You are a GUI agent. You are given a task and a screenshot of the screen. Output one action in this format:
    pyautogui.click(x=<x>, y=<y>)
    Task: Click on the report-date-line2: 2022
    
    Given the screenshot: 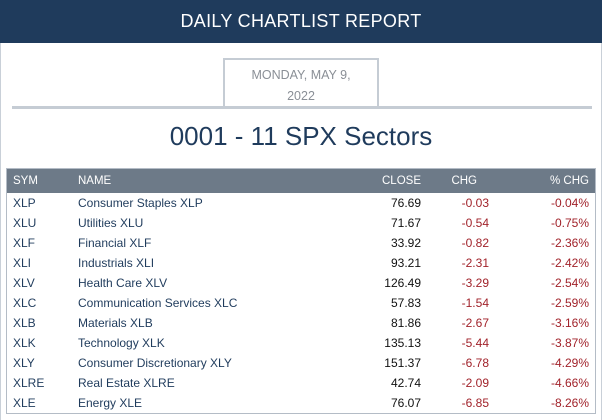 What is the action you would take?
    pyautogui.click(x=301, y=96)
    